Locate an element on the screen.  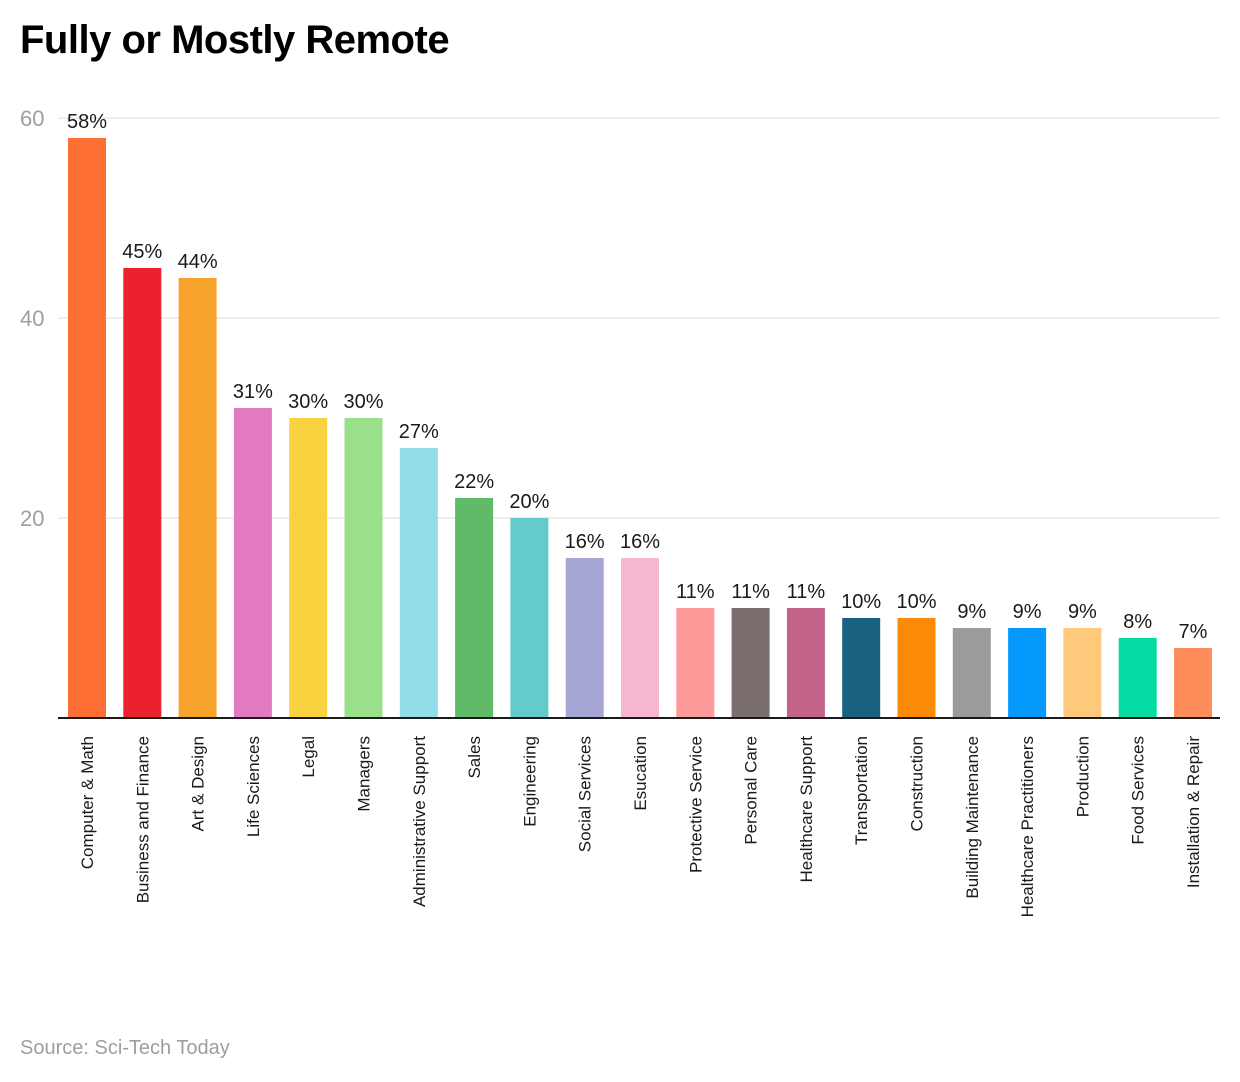
x-tick-label: Production is located at coordinates (1082, 776).